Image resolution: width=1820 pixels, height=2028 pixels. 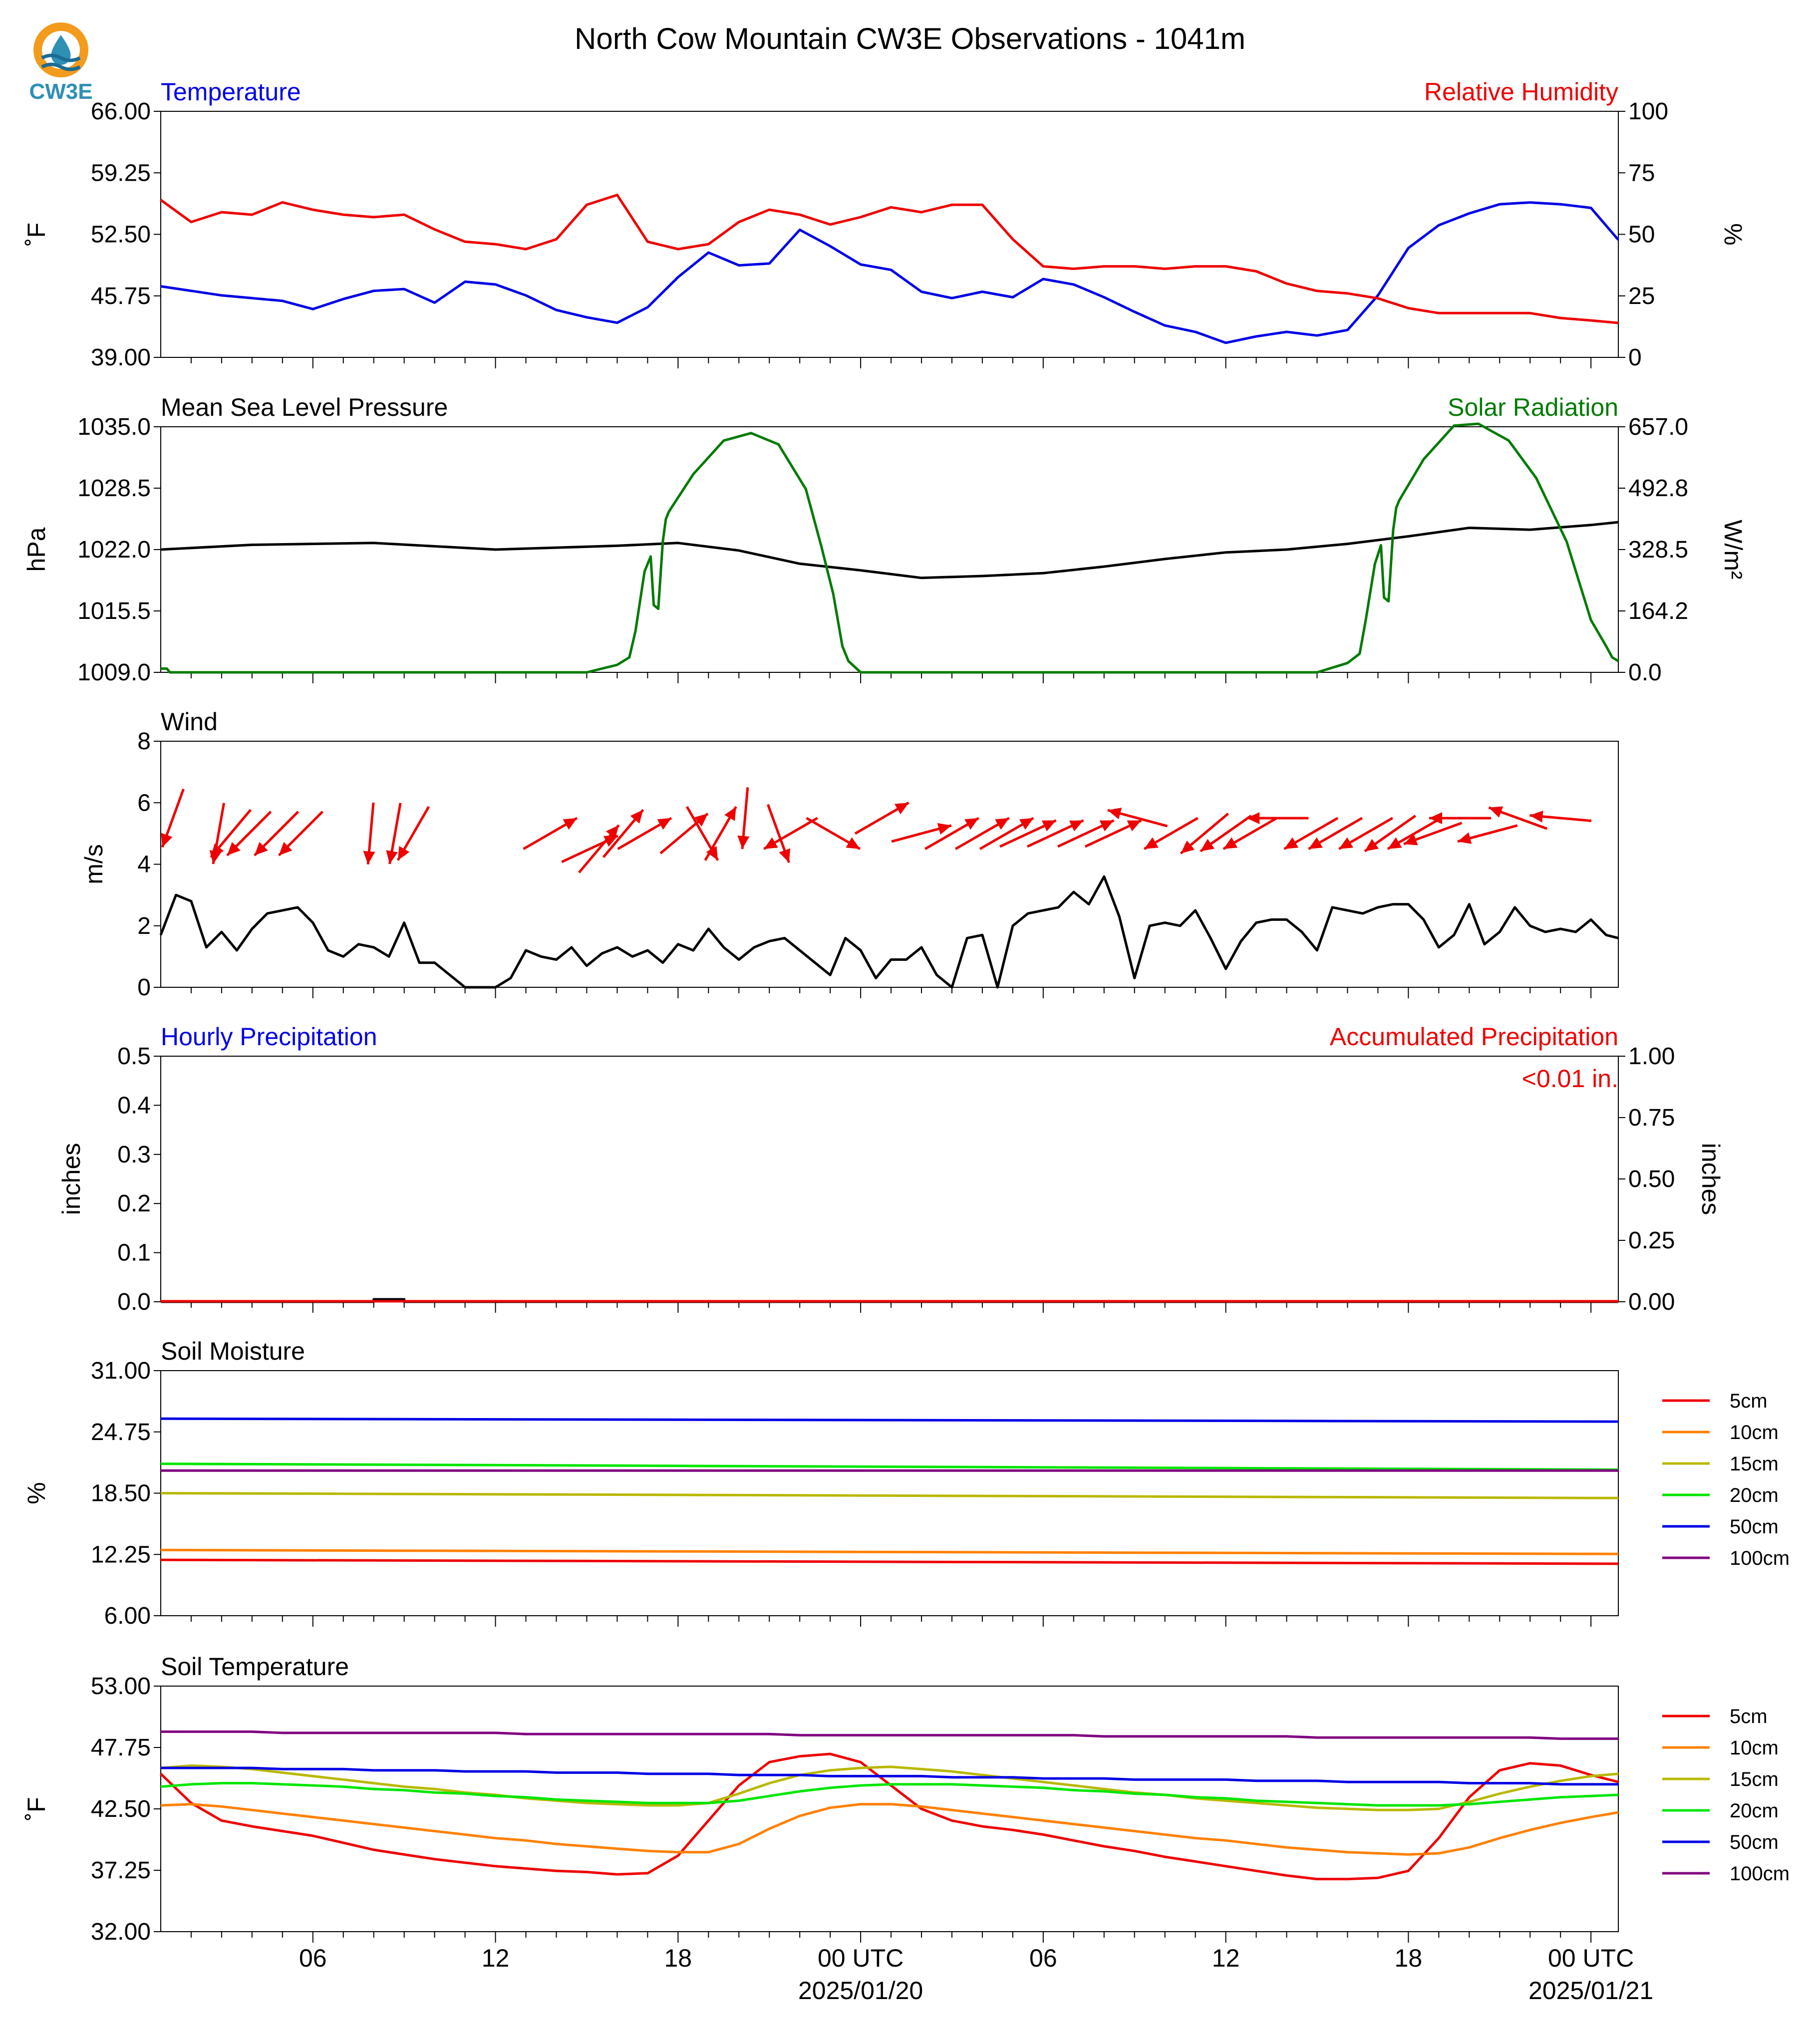 What do you see at coordinates (1635, 357) in the screenshot?
I see `y-right-tick-label: 0` at bounding box center [1635, 357].